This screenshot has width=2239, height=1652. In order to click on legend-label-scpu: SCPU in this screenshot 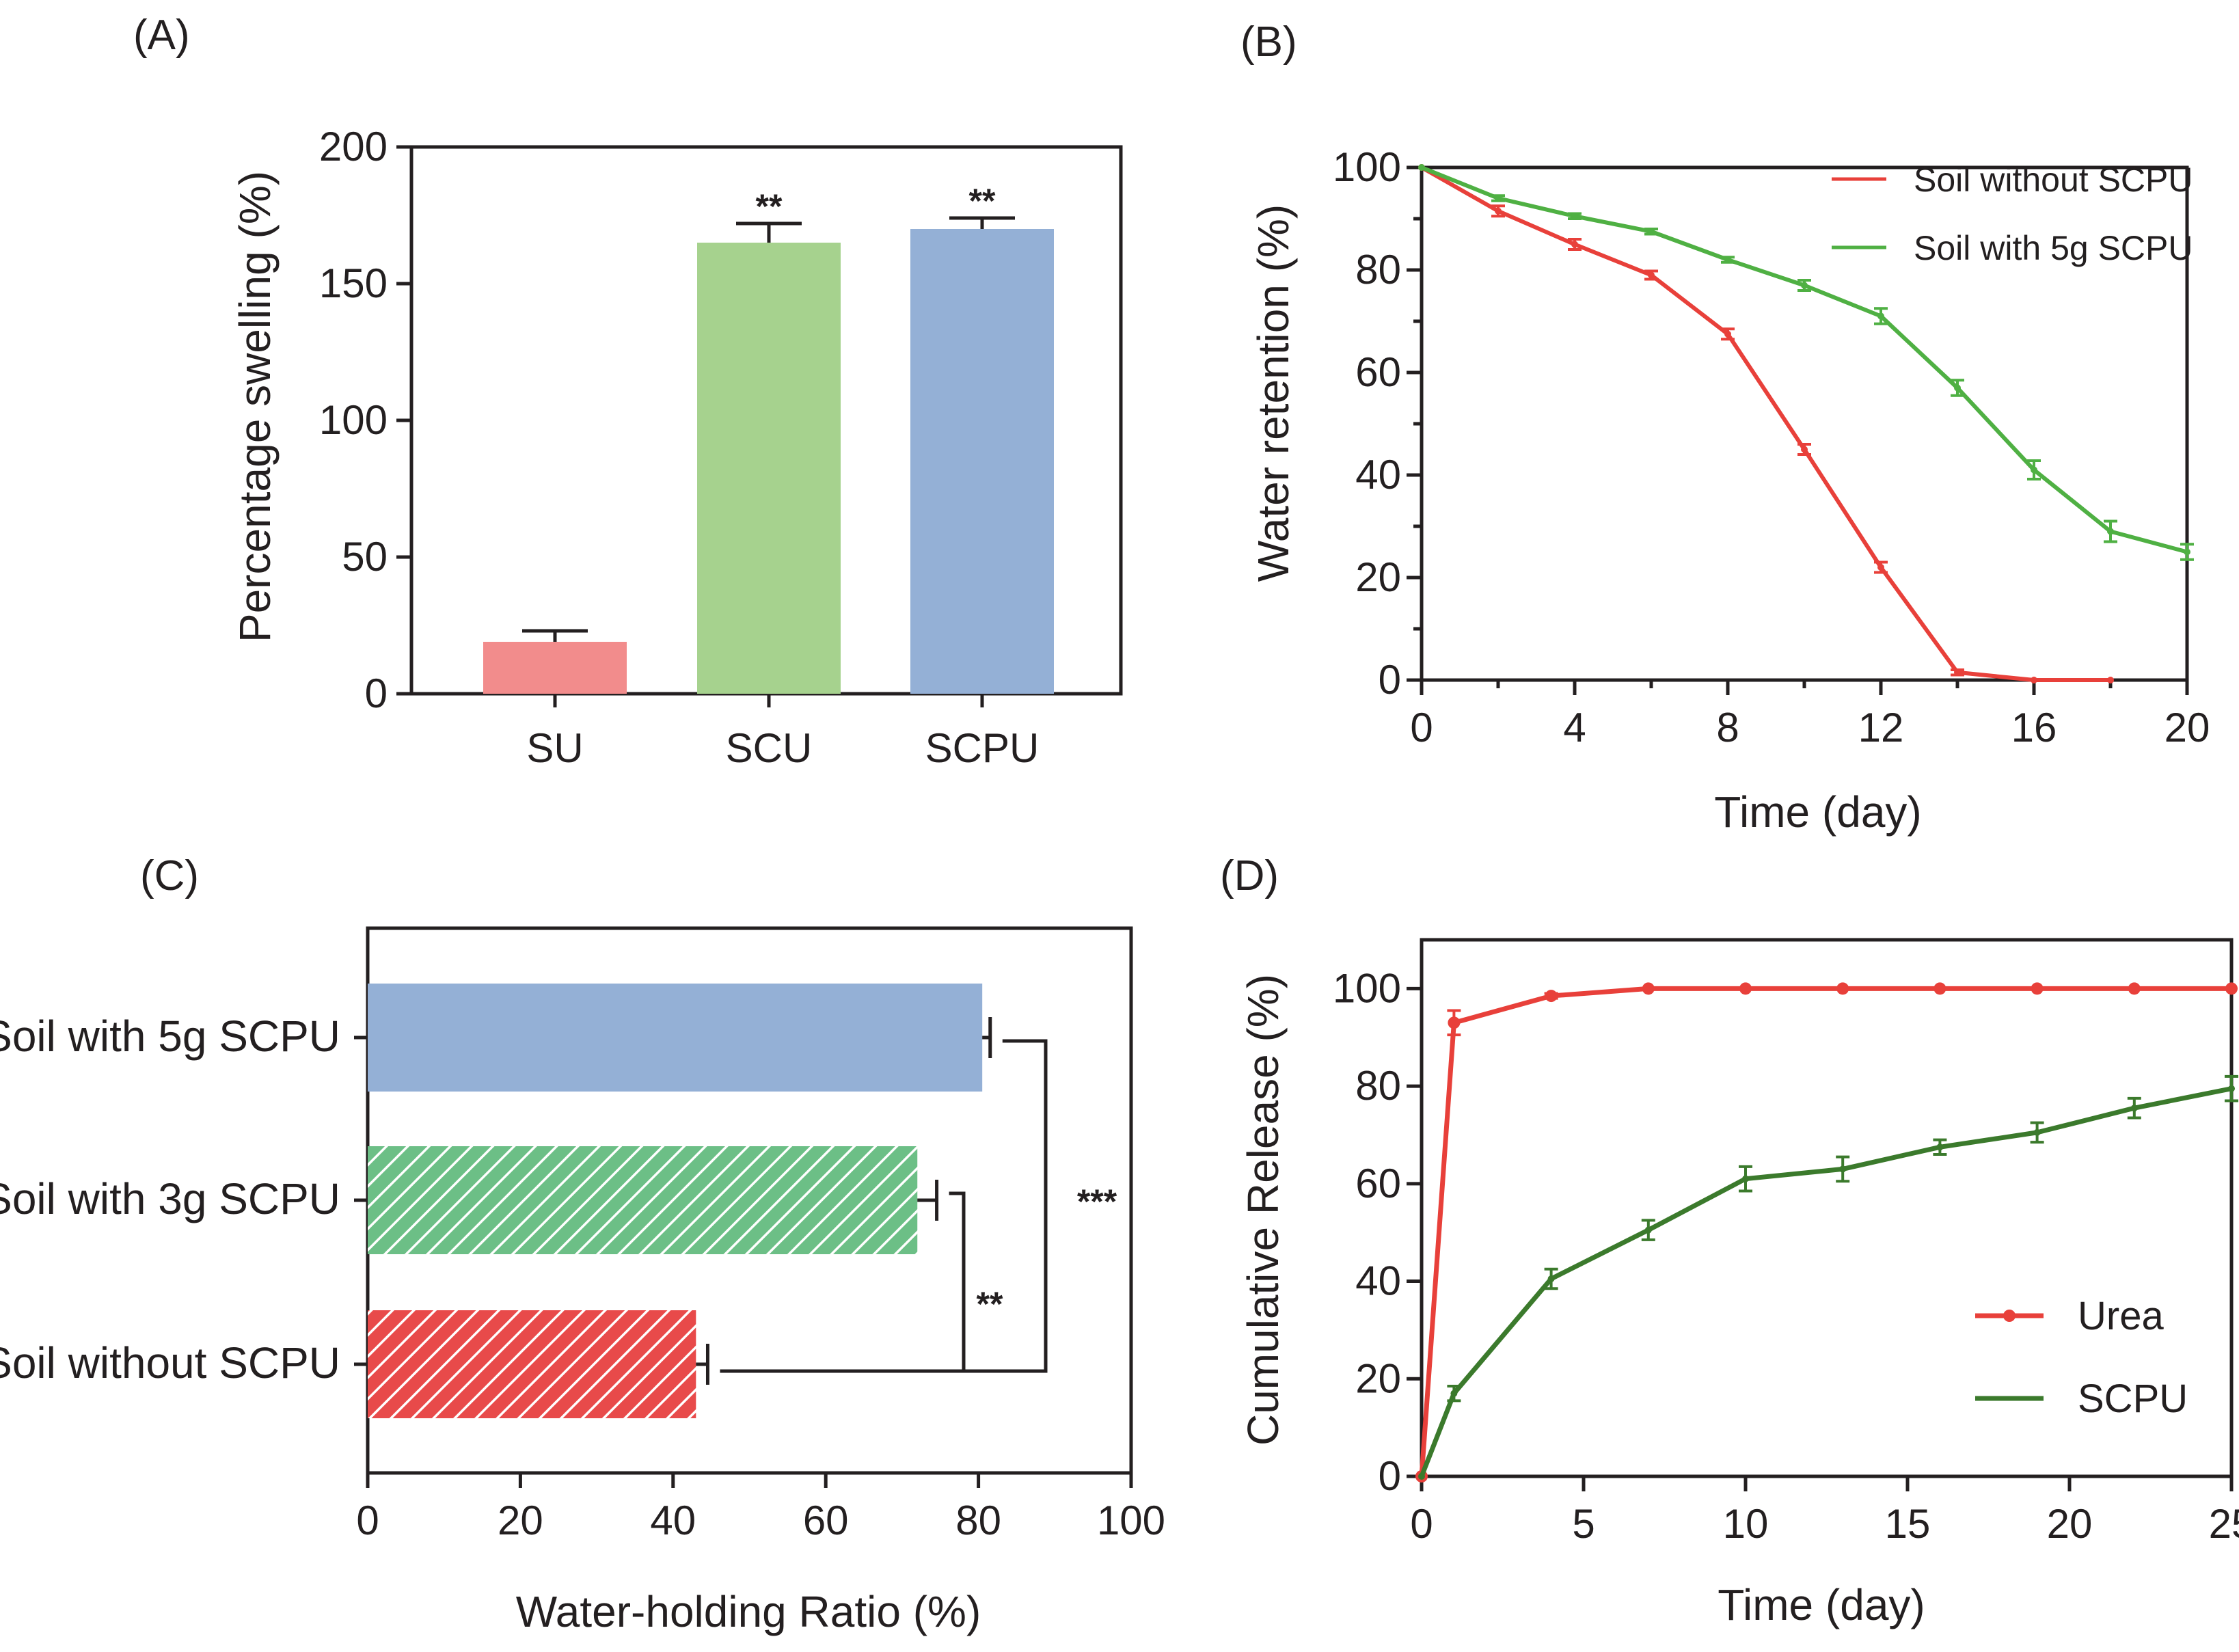, I will do `click(2133, 1399)`.